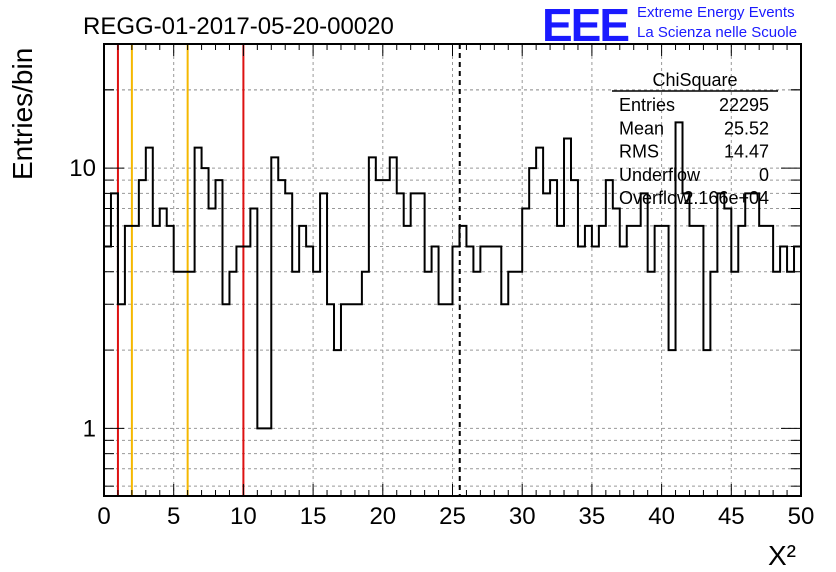 This screenshot has width=836, height=572. I want to click on stats-value: 2.166e+04, so click(726, 198).